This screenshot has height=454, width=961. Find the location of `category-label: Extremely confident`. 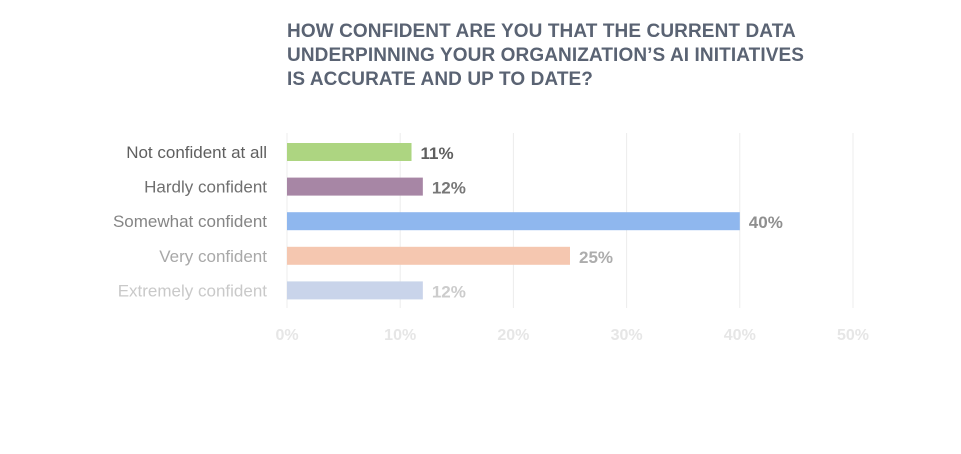

category-label: Extremely confident is located at coordinates (193, 290).